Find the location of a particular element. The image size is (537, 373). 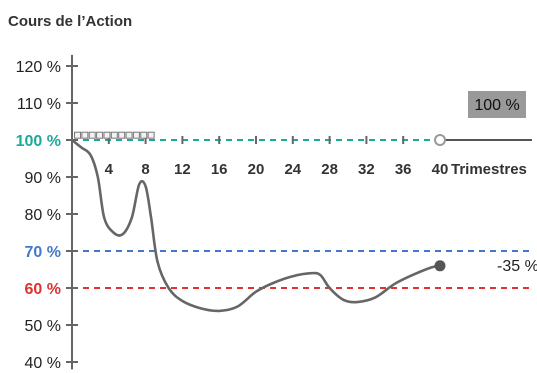

y-tick-label: 100 % is located at coordinates (38, 141).